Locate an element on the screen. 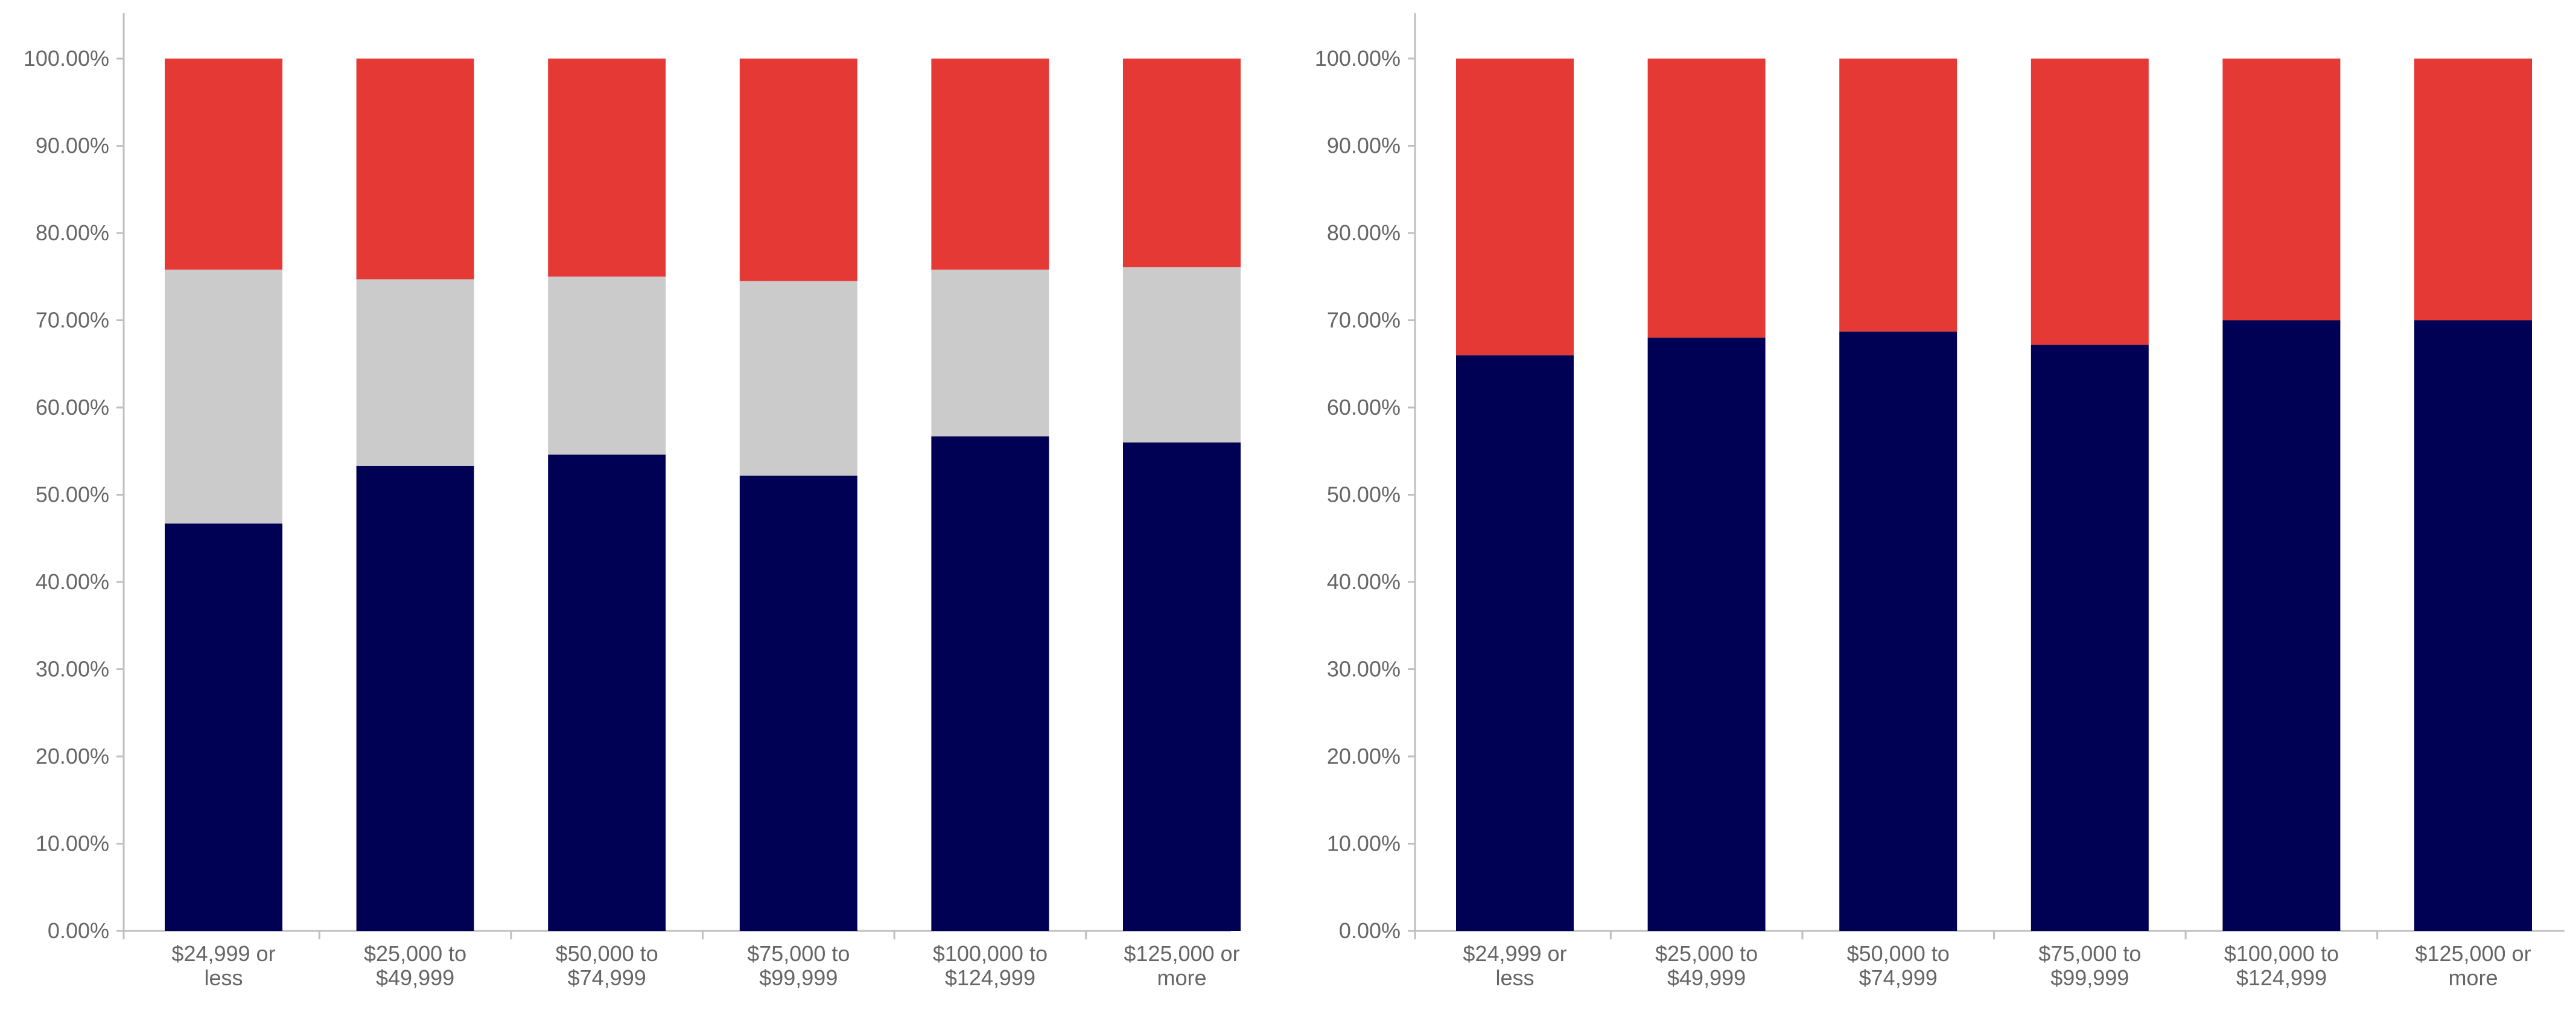  chart1-x-category-label: $25,000 to is located at coordinates (415, 953).